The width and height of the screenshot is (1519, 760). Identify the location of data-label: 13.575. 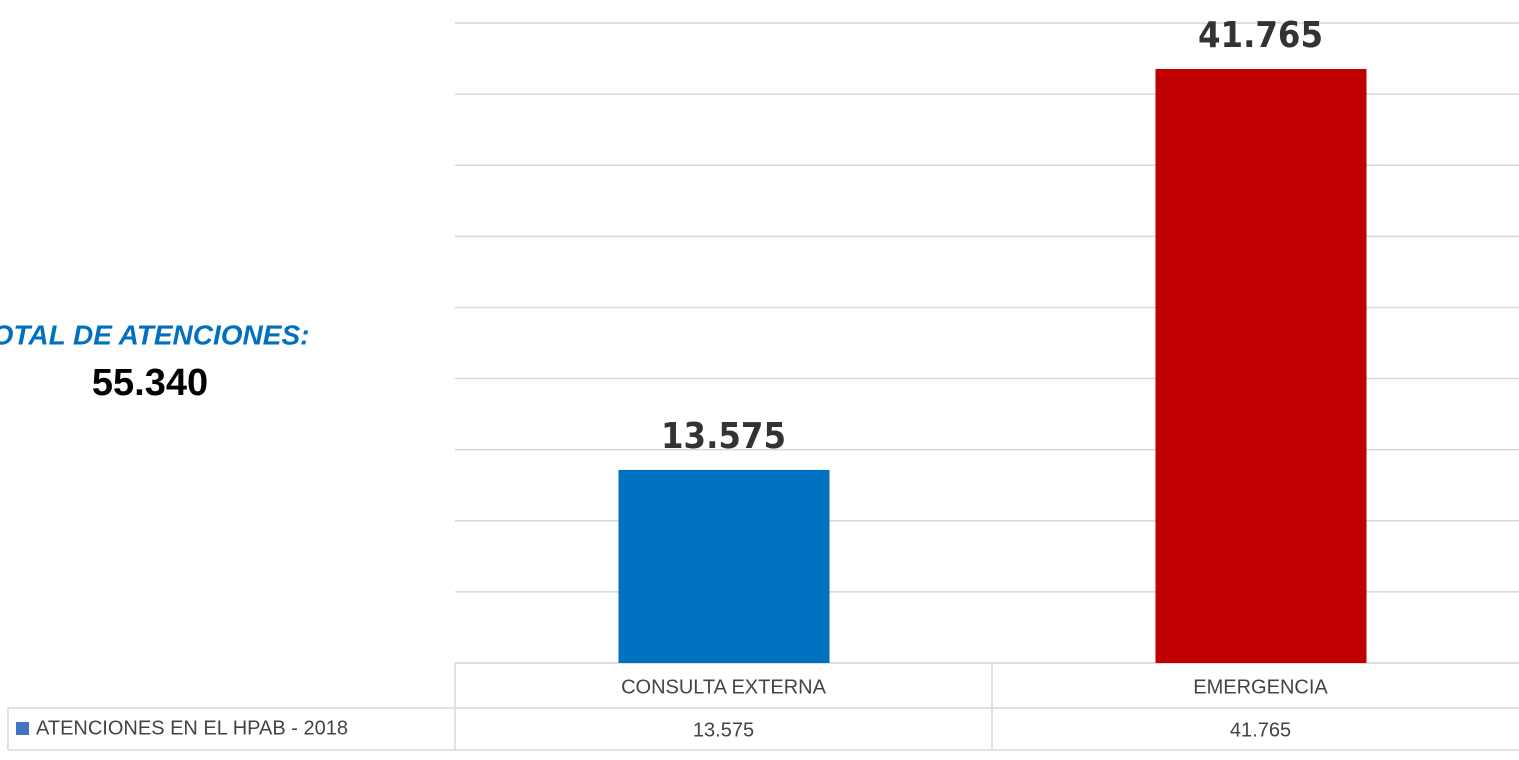
(723, 436).